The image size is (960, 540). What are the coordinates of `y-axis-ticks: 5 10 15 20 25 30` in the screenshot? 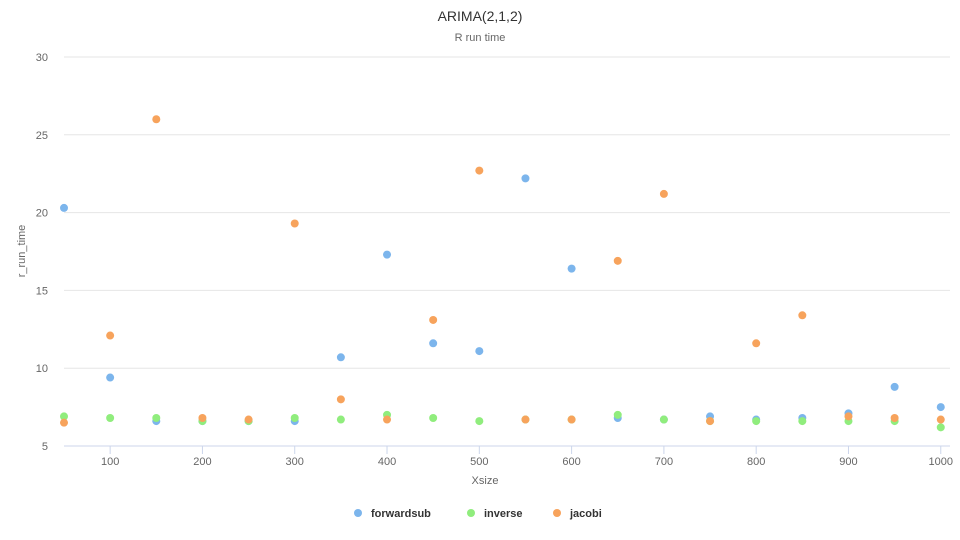 It's located at (42, 252).